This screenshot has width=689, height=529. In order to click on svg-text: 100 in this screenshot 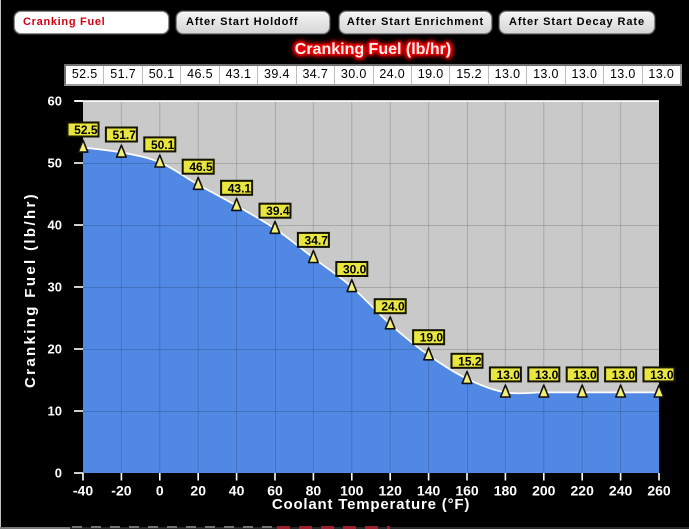, I will do `click(352, 491)`.